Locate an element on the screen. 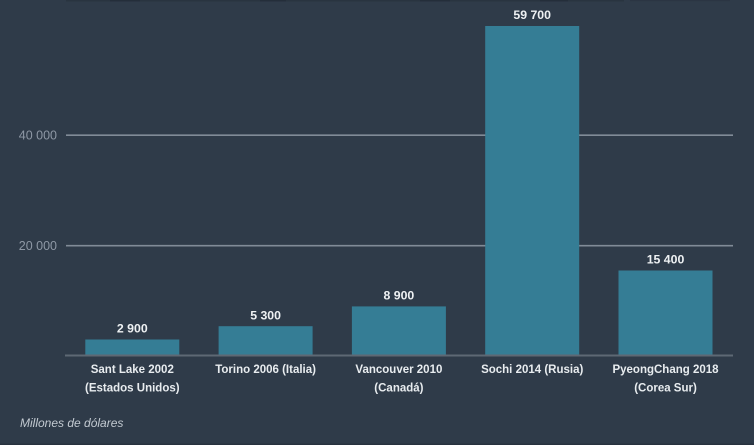 The image size is (754, 445). svg-text: PyeongChang 2018 is located at coordinates (665, 370).